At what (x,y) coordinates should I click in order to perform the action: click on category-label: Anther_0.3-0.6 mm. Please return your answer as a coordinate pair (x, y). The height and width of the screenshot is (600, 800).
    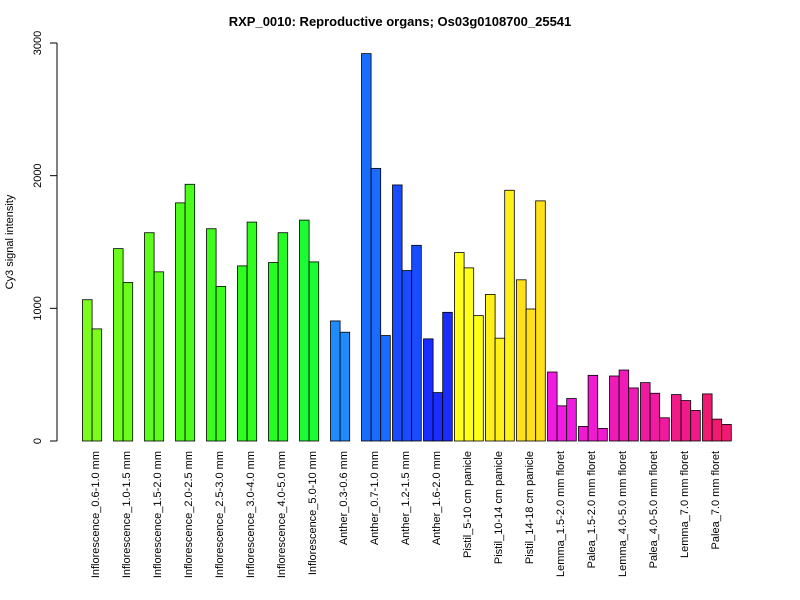
    Looking at the image, I should click on (344, 498).